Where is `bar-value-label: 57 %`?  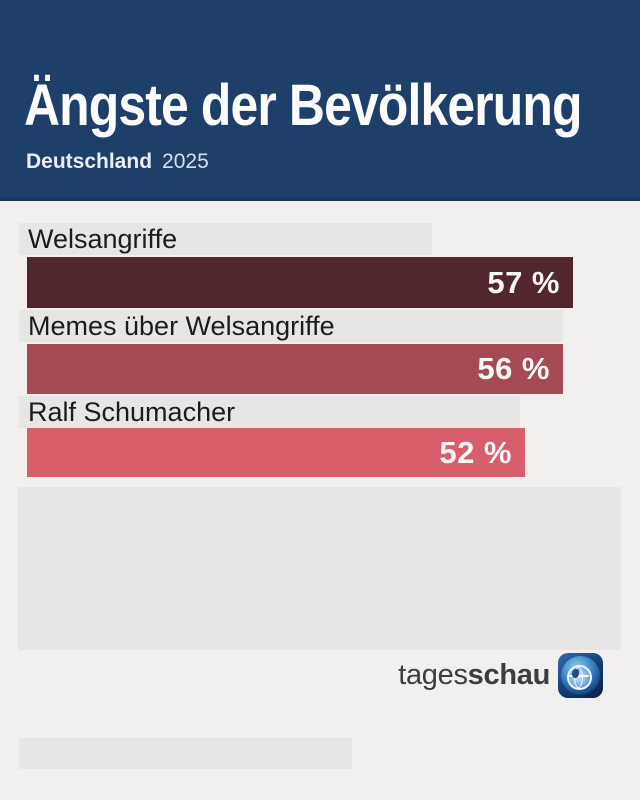 bar-value-label: 57 % is located at coordinates (523, 282).